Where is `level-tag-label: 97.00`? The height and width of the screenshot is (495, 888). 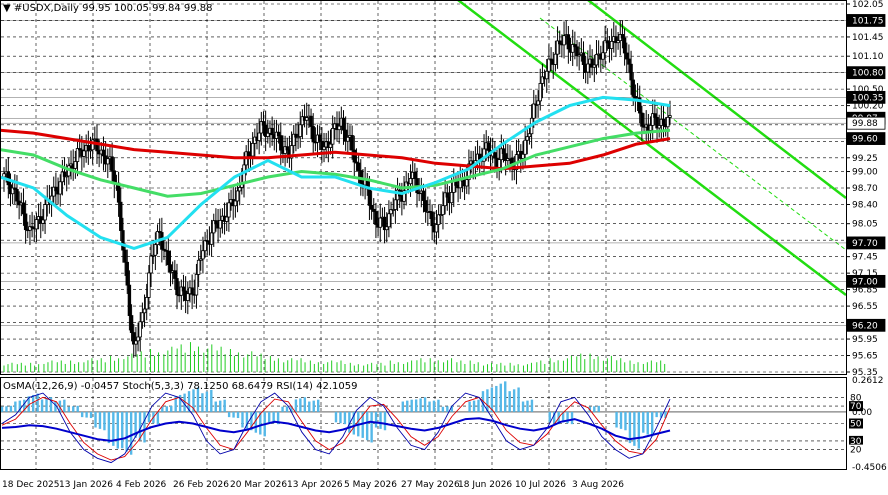
level-tag-label: 97.00 is located at coordinates (865, 282).